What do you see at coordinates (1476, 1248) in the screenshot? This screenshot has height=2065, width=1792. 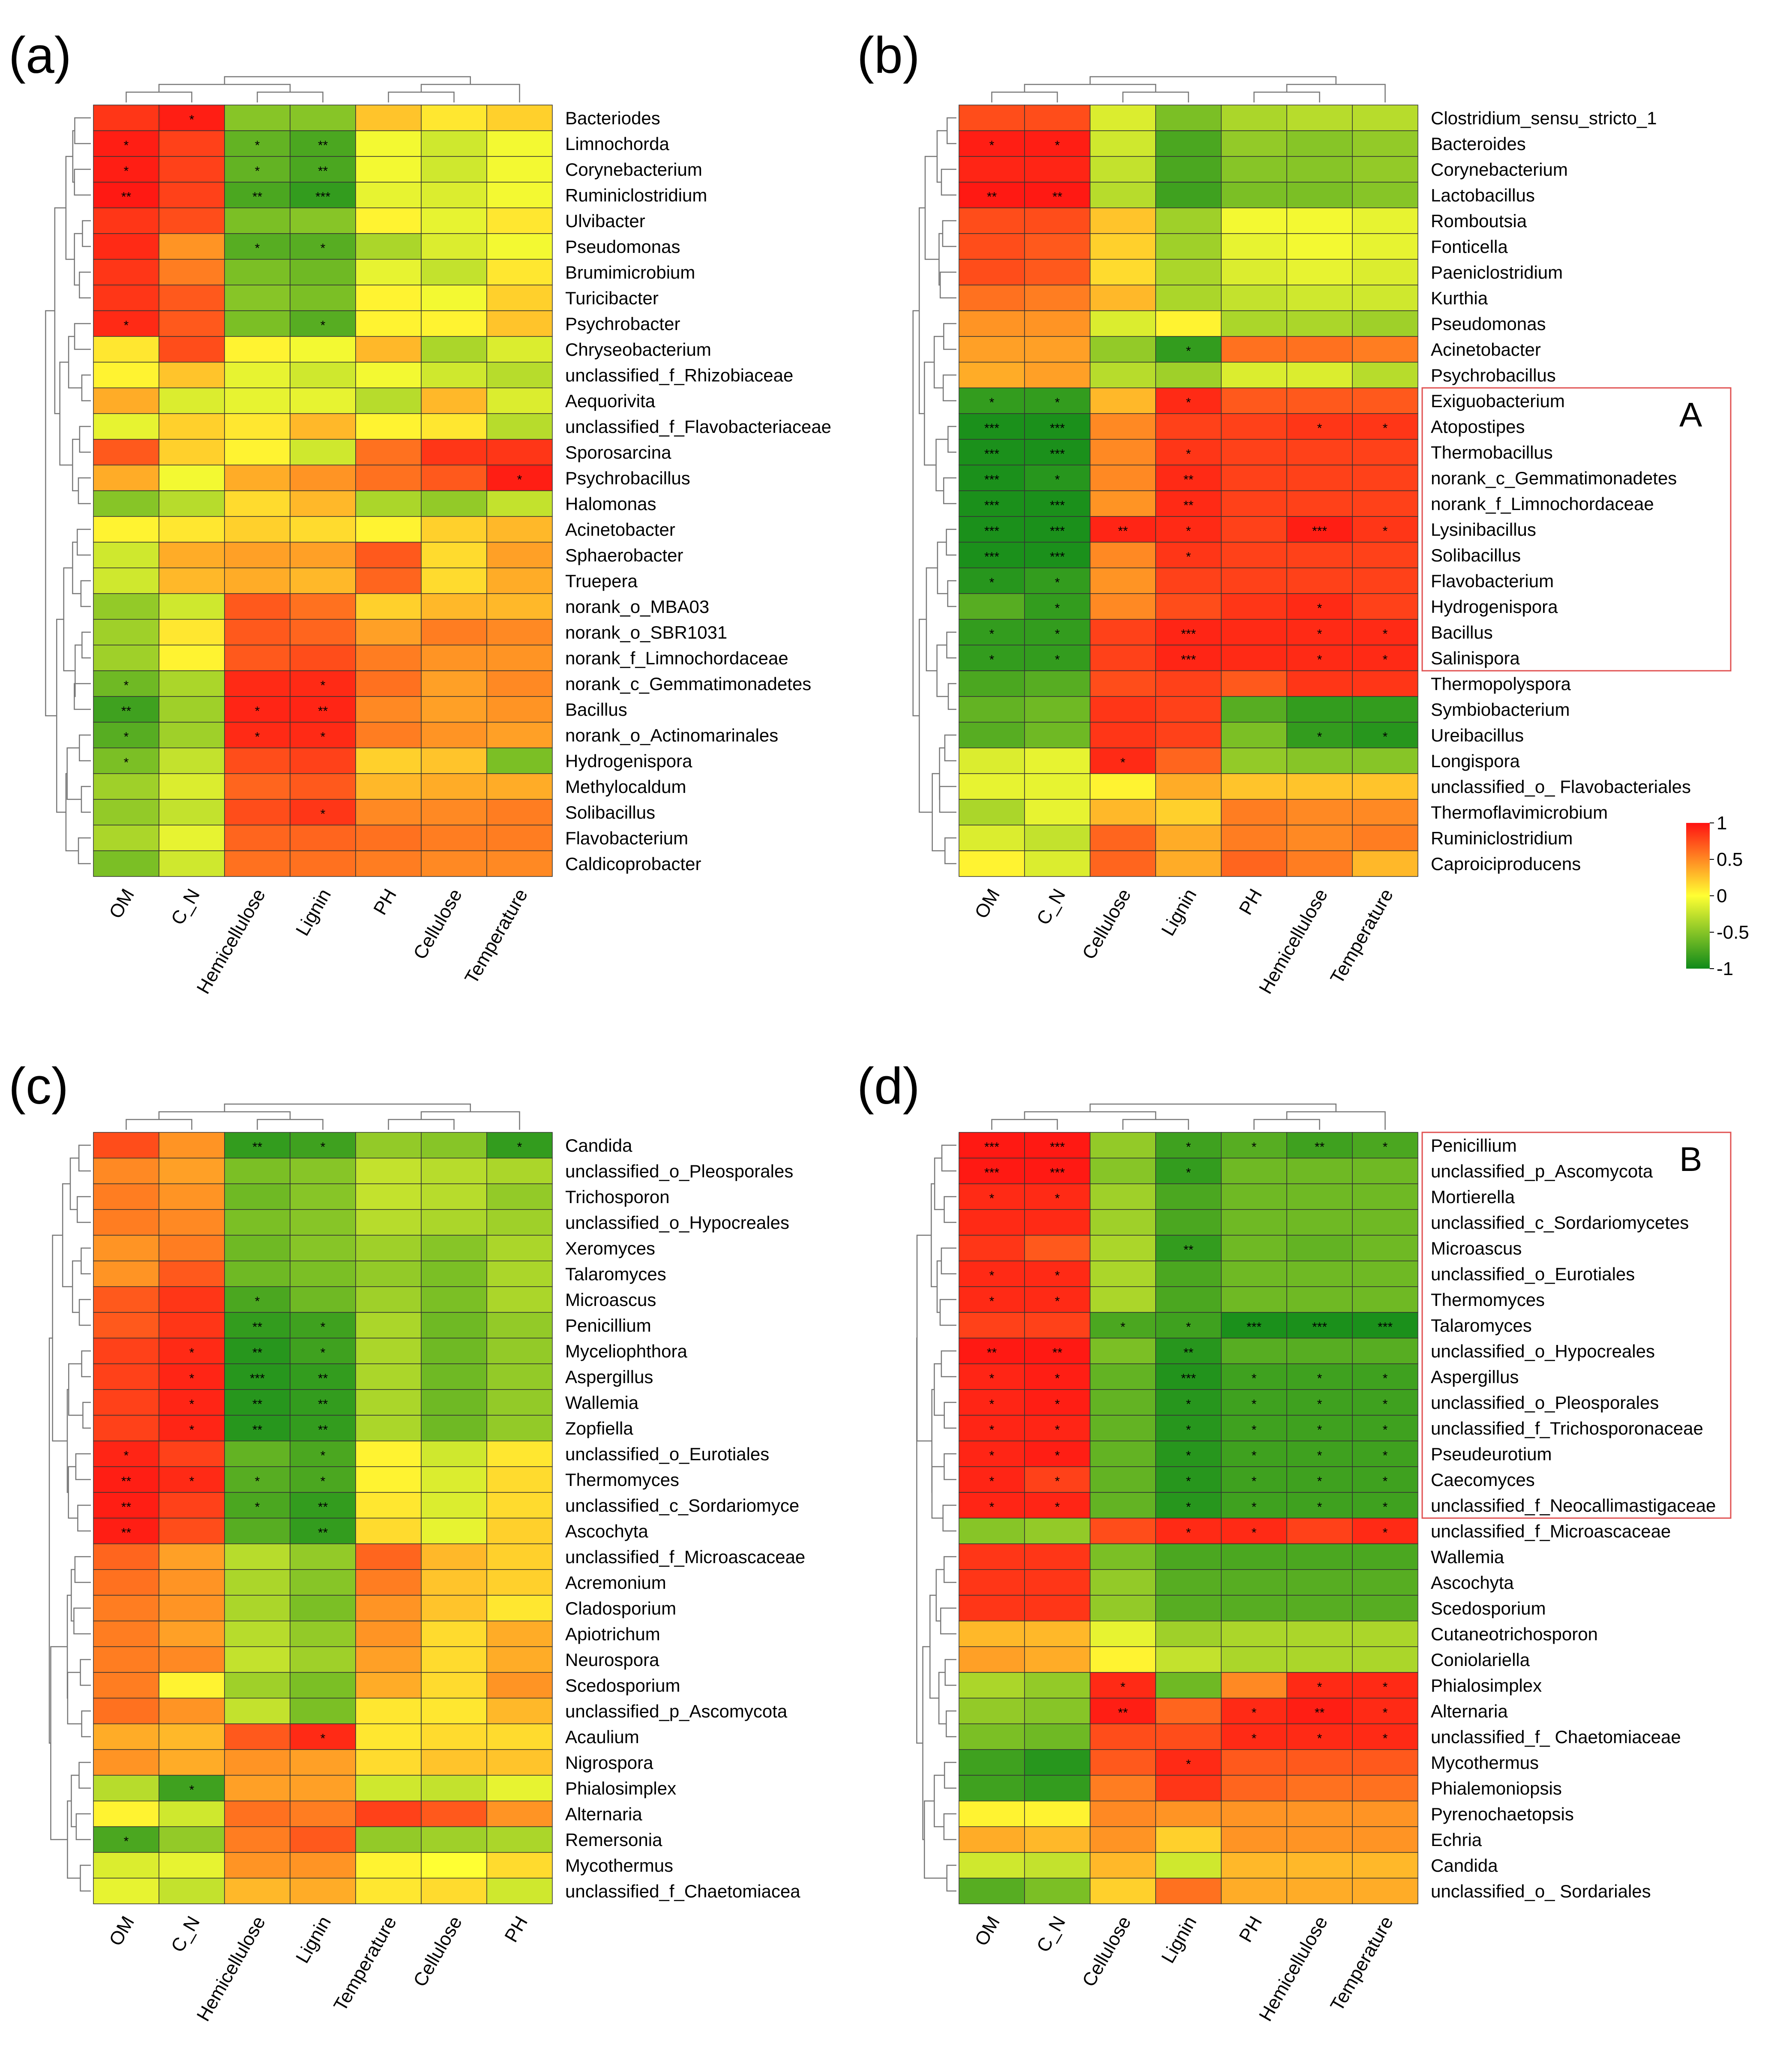 I see `row-label: Microascus` at bounding box center [1476, 1248].